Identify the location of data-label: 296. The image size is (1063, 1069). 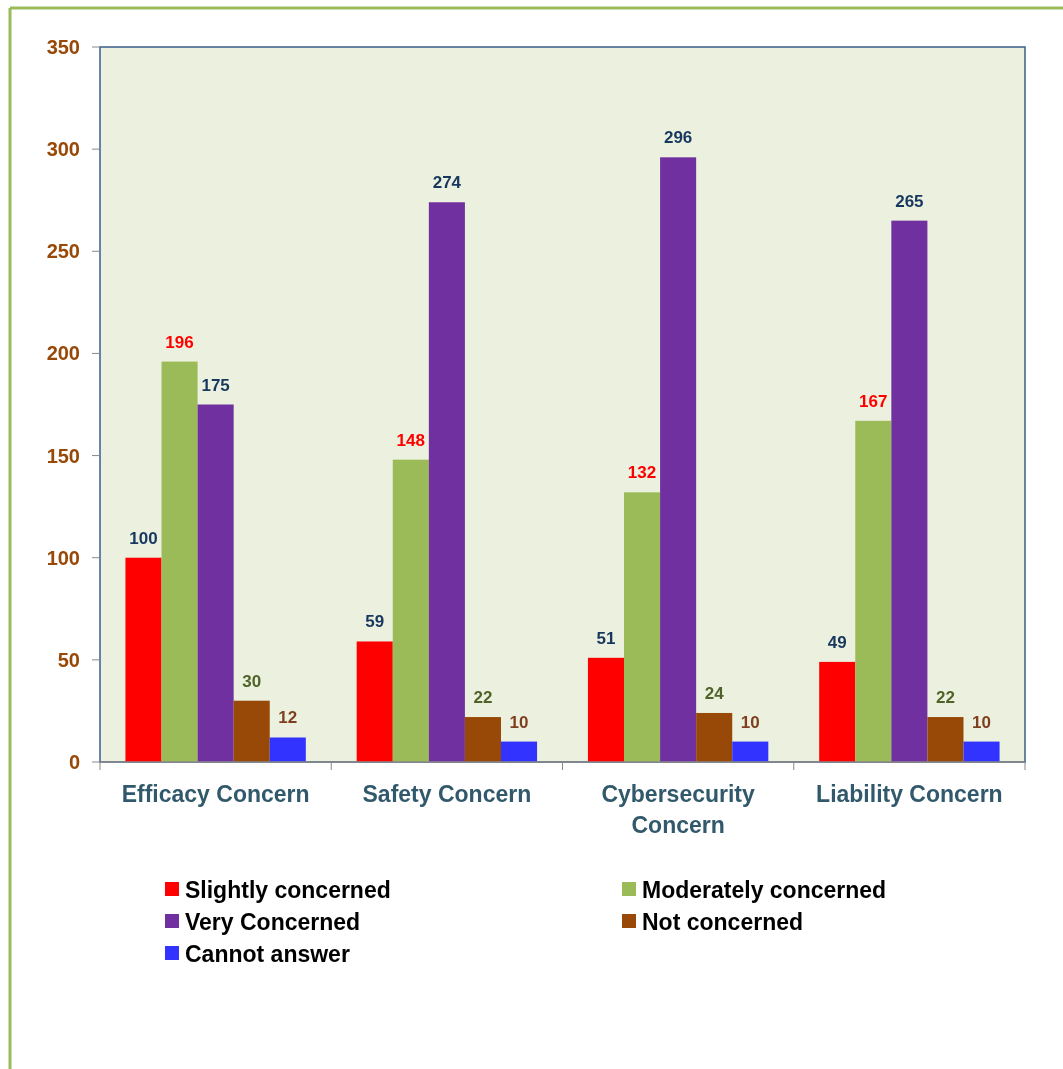
(678, 138).